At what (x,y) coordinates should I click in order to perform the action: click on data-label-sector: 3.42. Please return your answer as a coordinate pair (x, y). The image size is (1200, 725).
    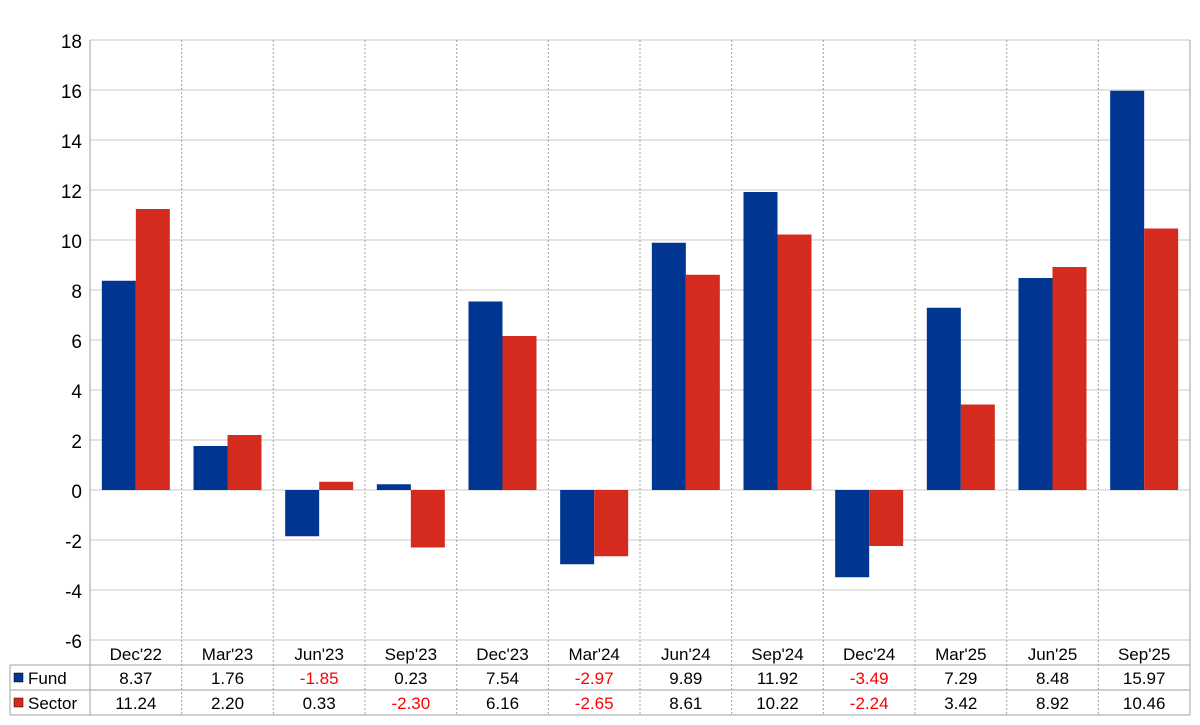
    Looking at the image, I should click on (960, 703).